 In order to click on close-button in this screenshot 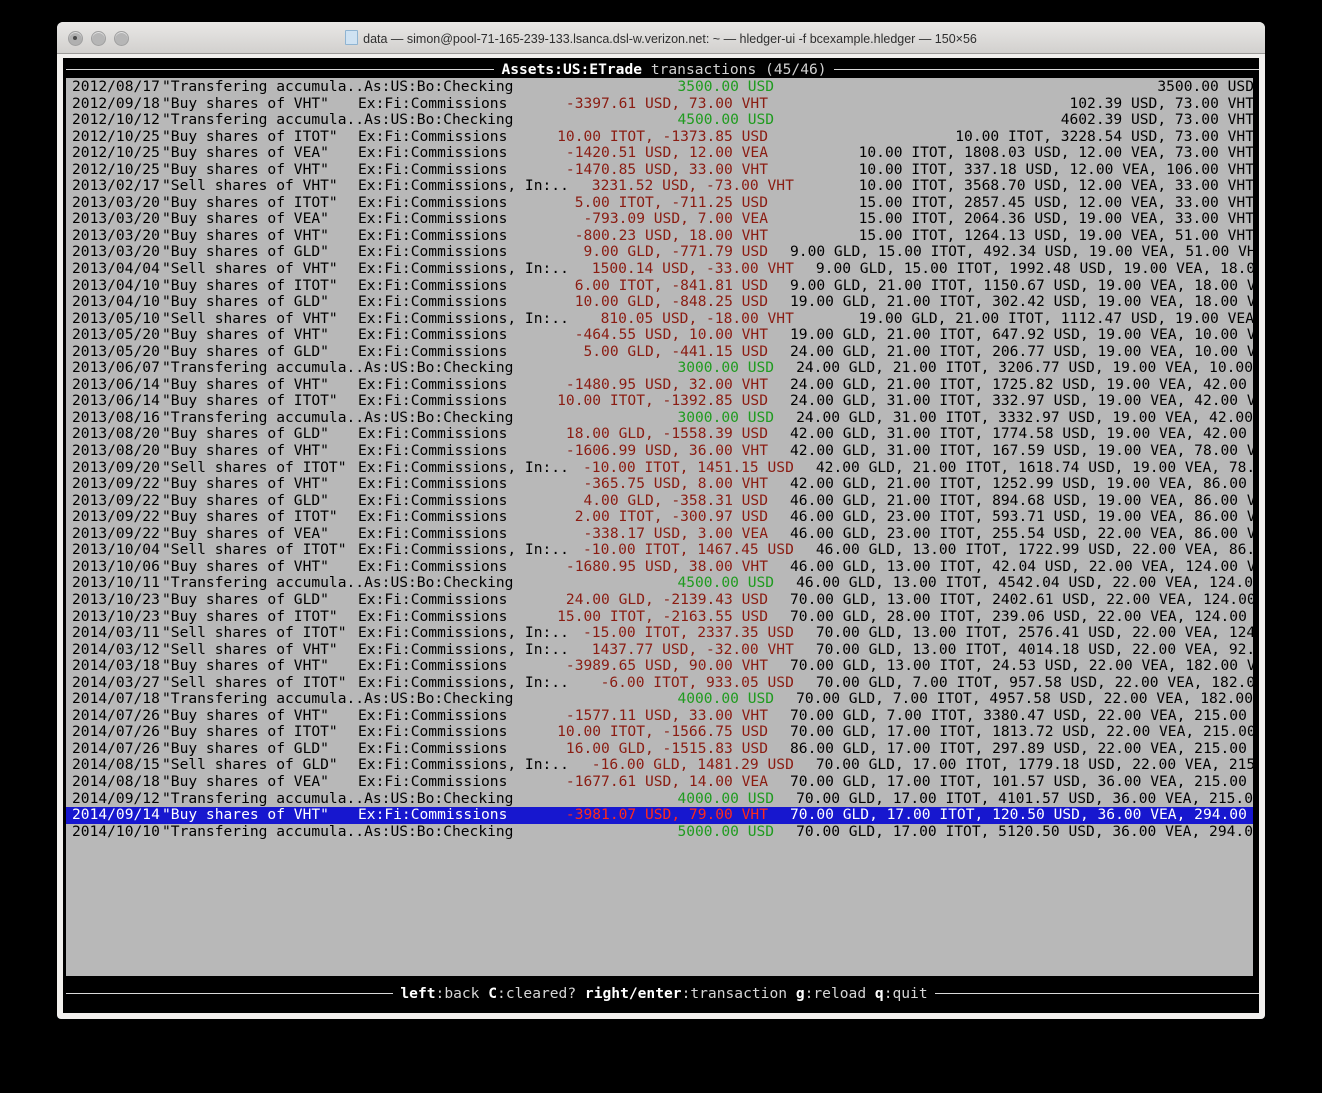, I will do `click(75, 38)`.